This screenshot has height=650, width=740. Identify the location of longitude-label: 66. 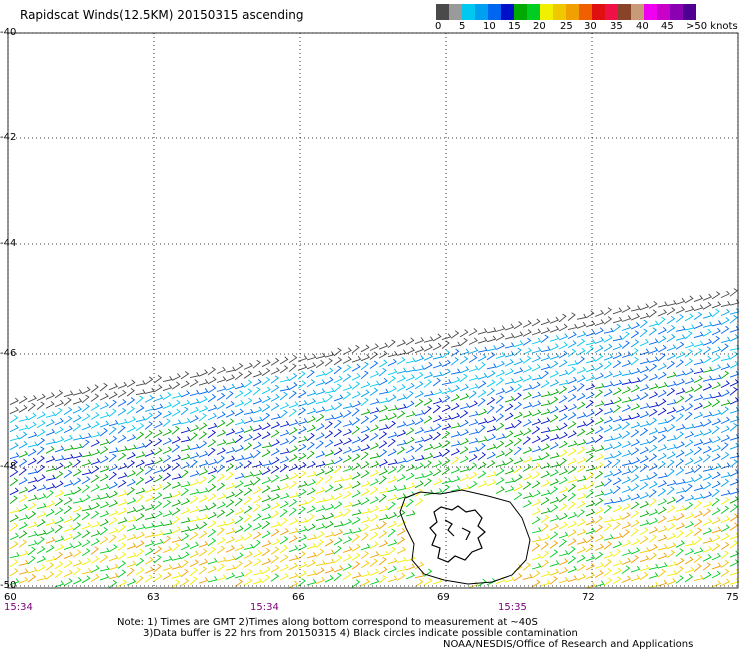
(298, 597).